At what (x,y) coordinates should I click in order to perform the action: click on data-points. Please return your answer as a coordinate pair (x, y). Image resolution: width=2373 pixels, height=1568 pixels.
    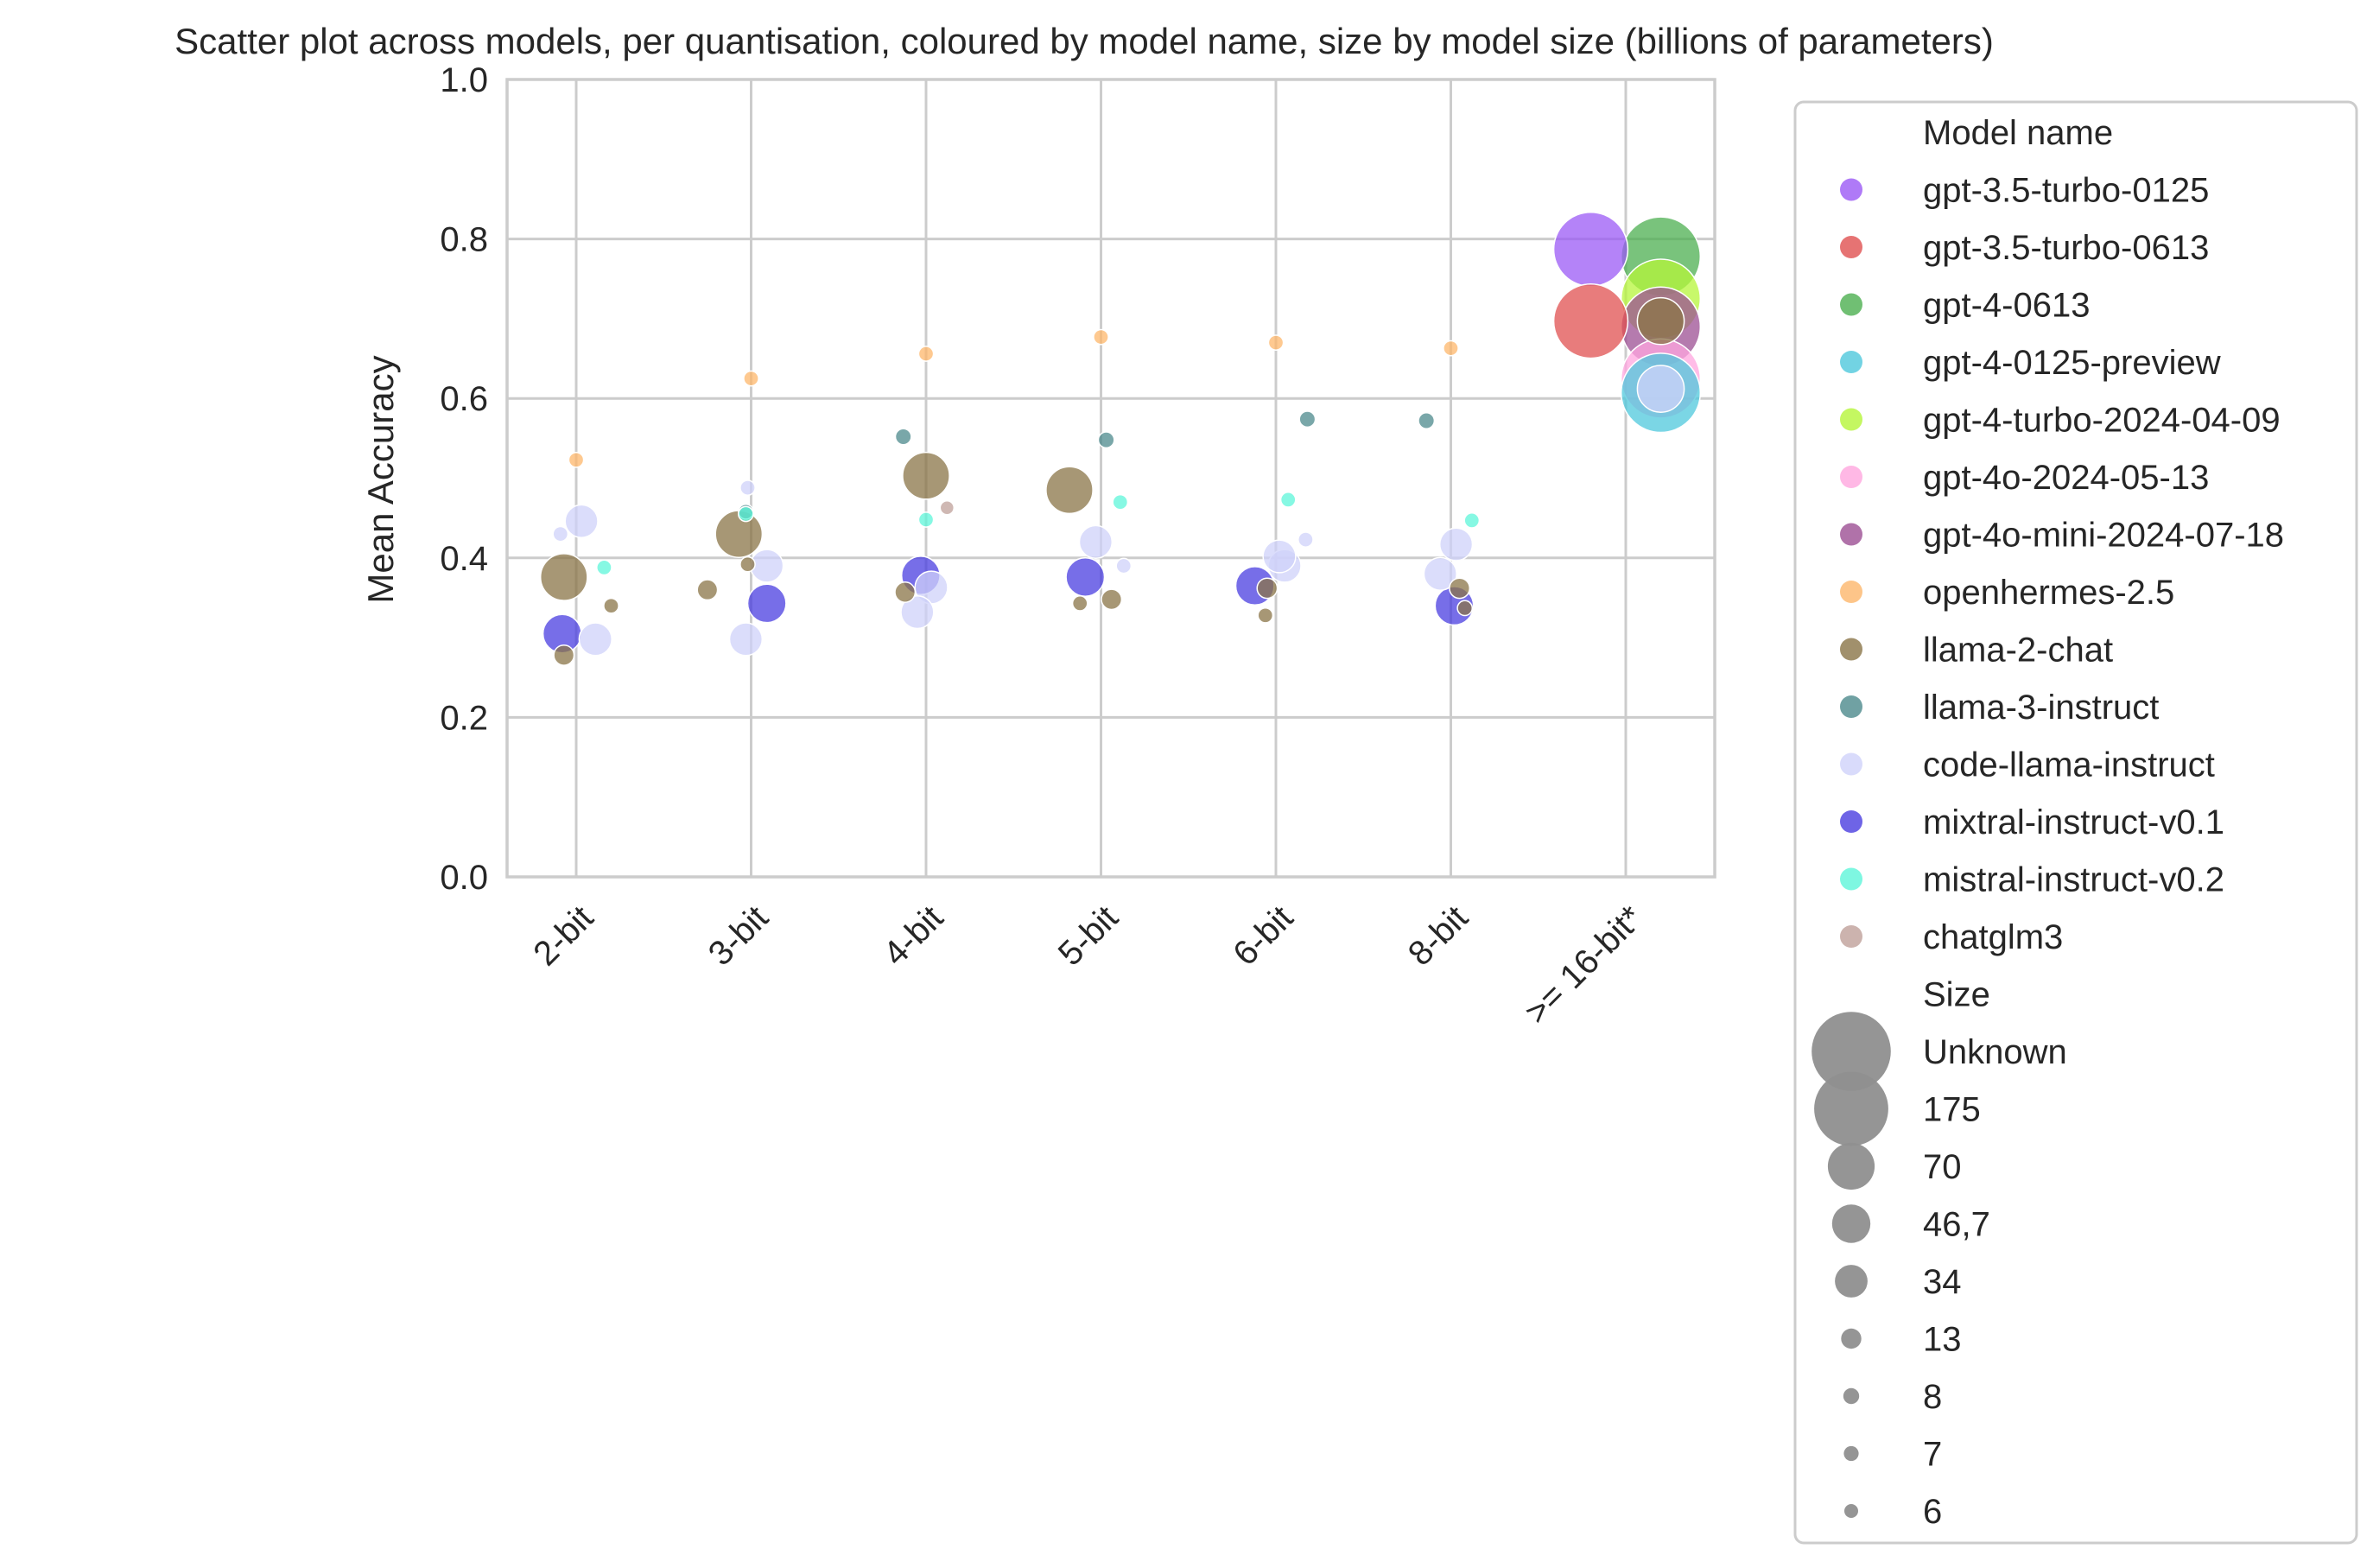
    Looking at the image, I should click on (1121, 438).